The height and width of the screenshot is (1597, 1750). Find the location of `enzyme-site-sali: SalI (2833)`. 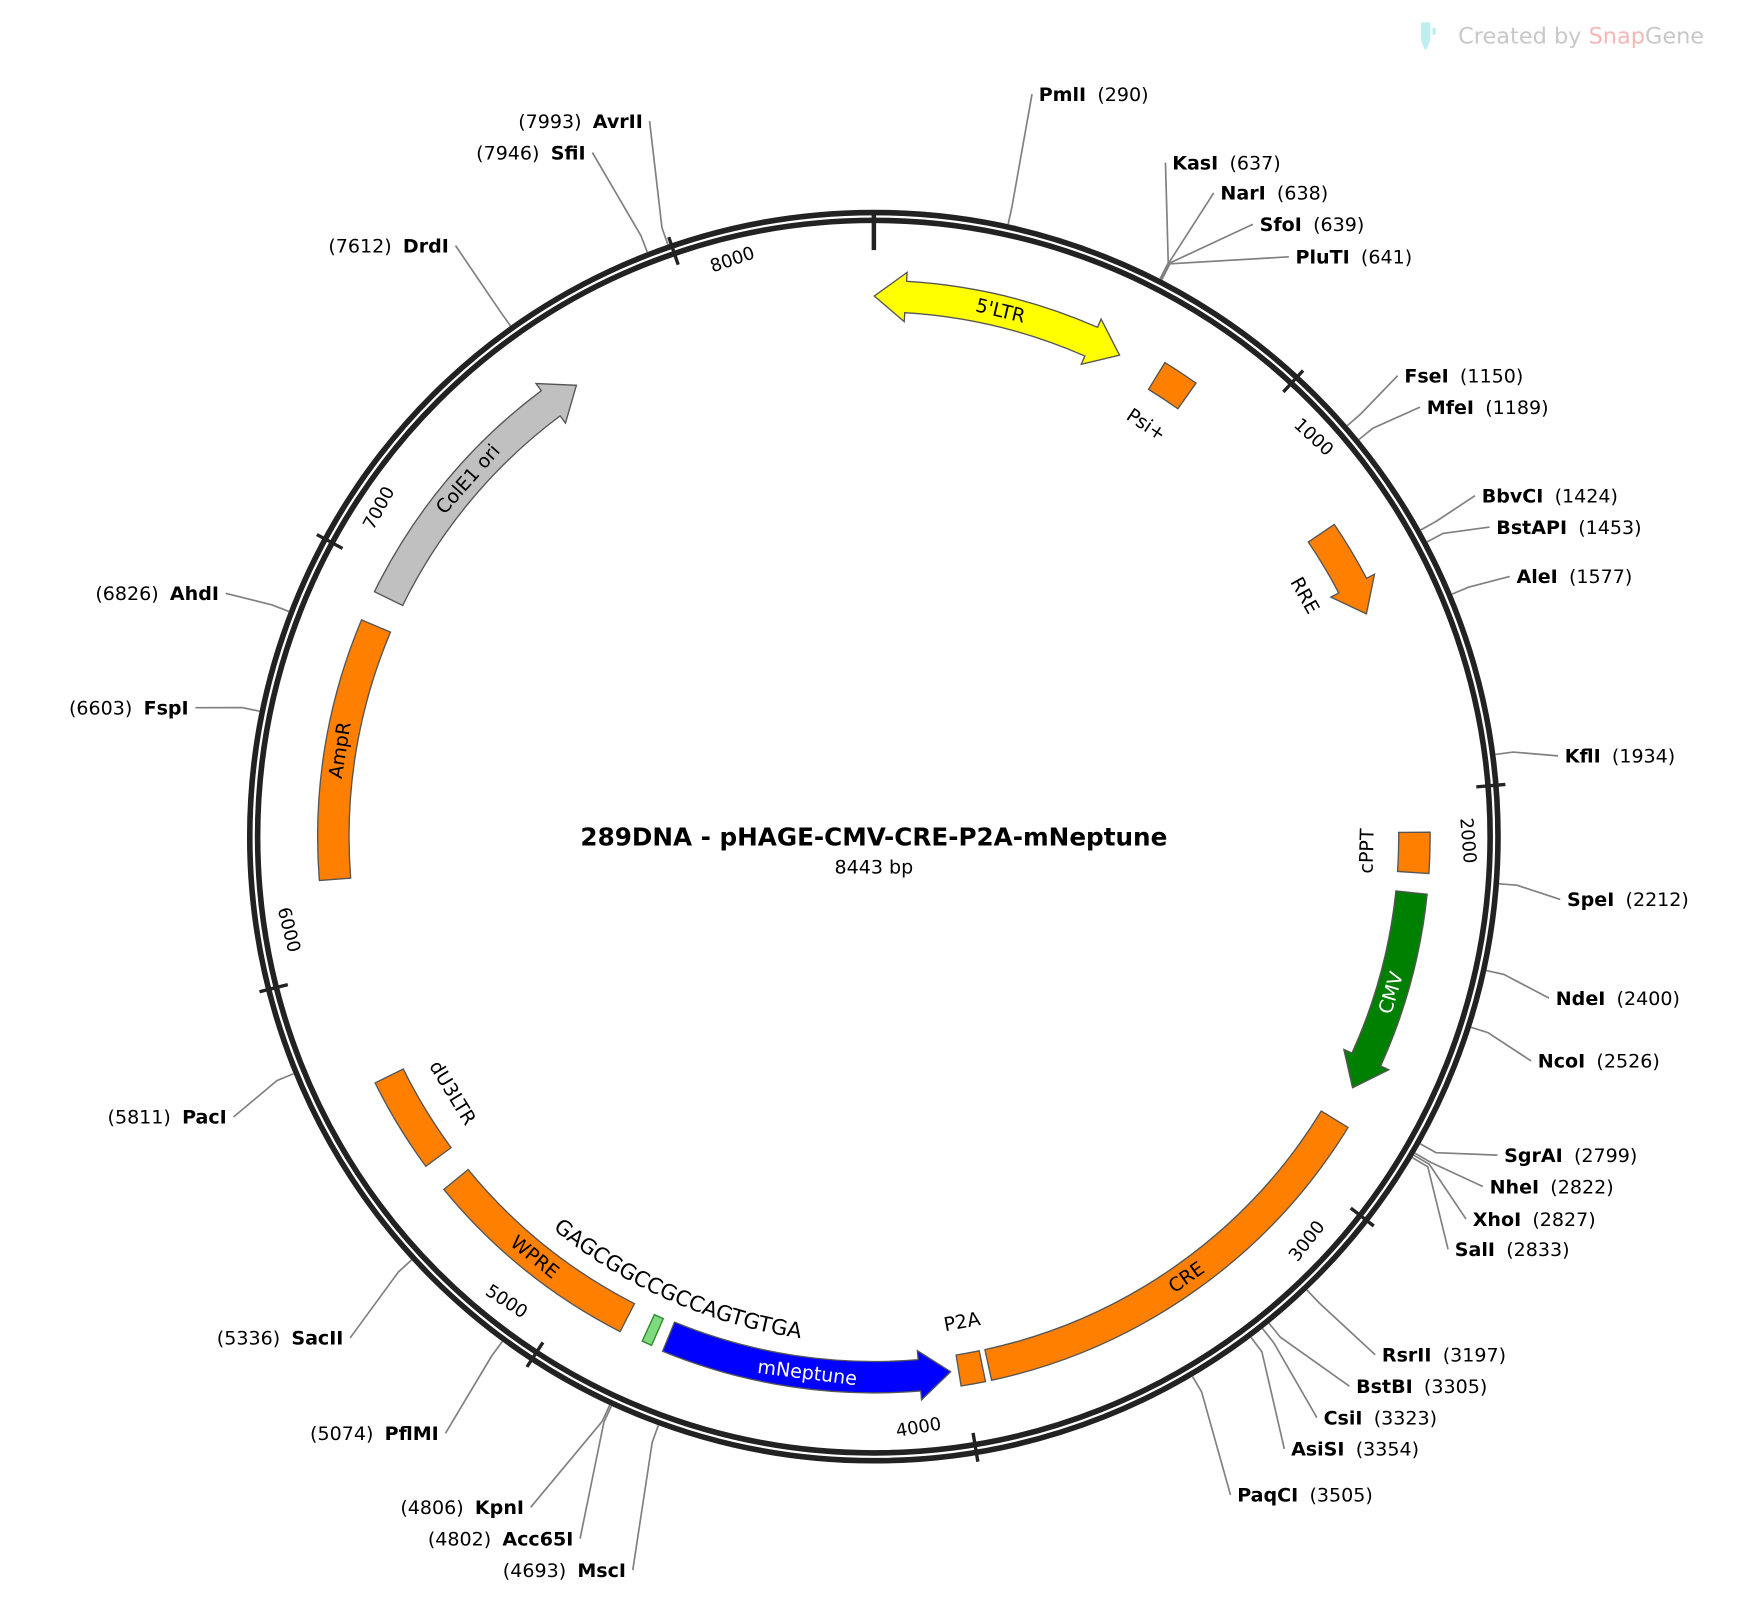

enzyme-site-sali: SalI (2833) is located at coordinates (1490, 1208).